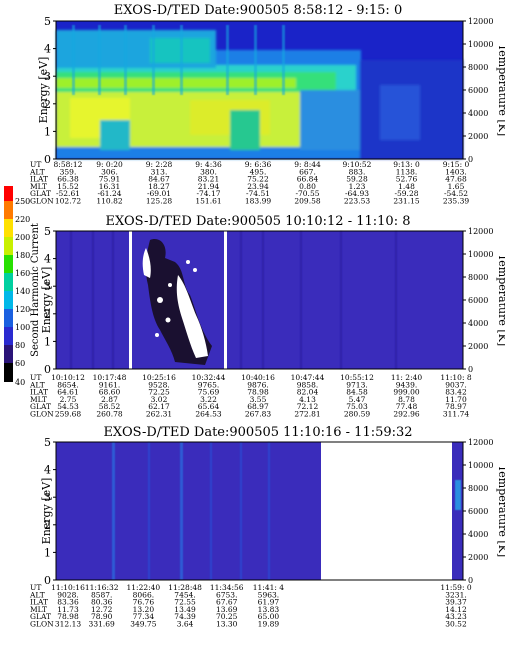  I want to click on panel-3-row-value: 3.64, so click(185, 624).